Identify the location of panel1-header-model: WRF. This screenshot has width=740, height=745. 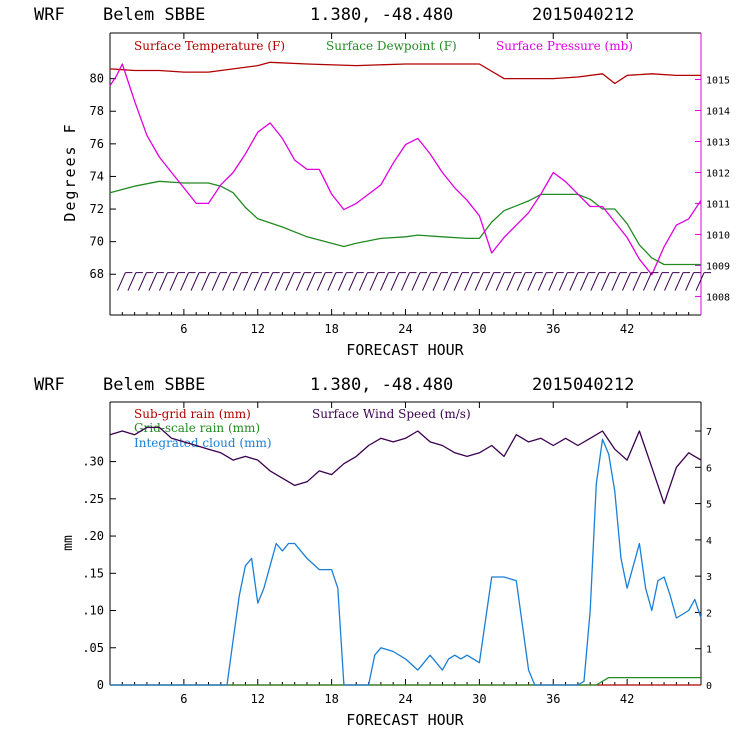
(49, 15).